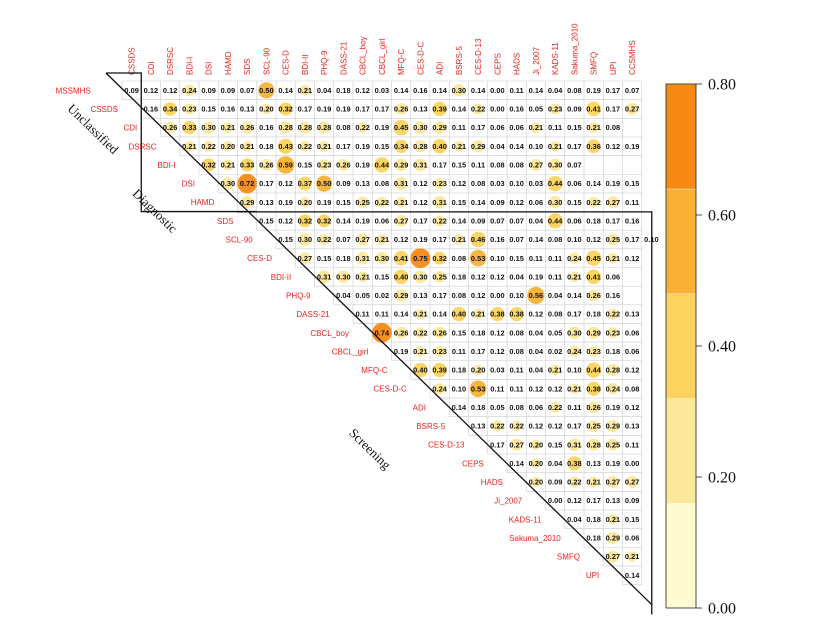 The height and width of the screenshot is (639, 830). What do you see at coordinates (132, 61) in the screenshot?
I see `column-label: CSSDS` at bounding box center [132, 61].